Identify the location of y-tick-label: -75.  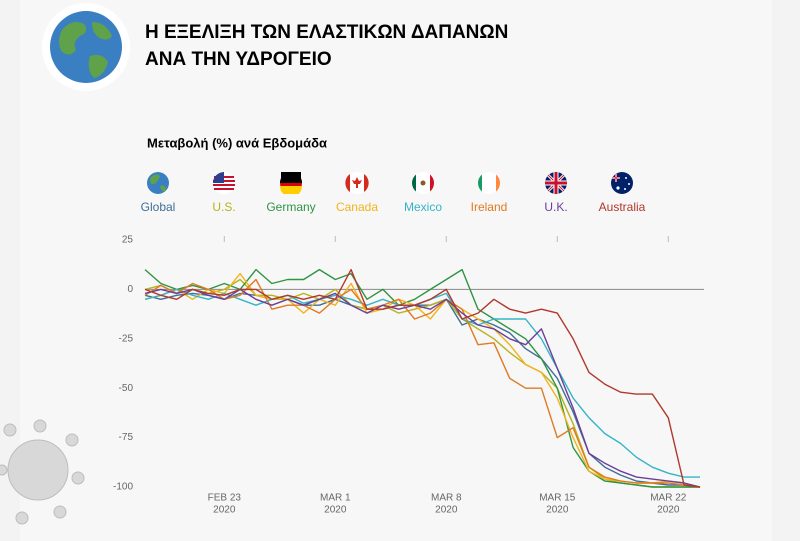
(126, 437).